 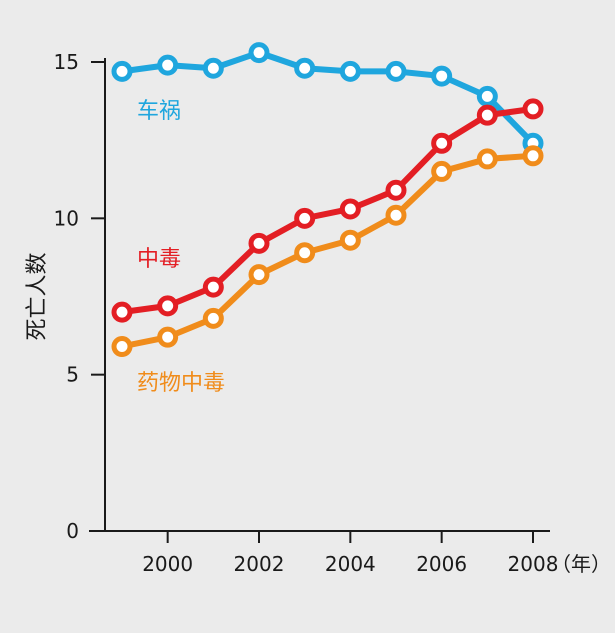 I want to click on y-tick-label: 5, so click(x=72, y=375).